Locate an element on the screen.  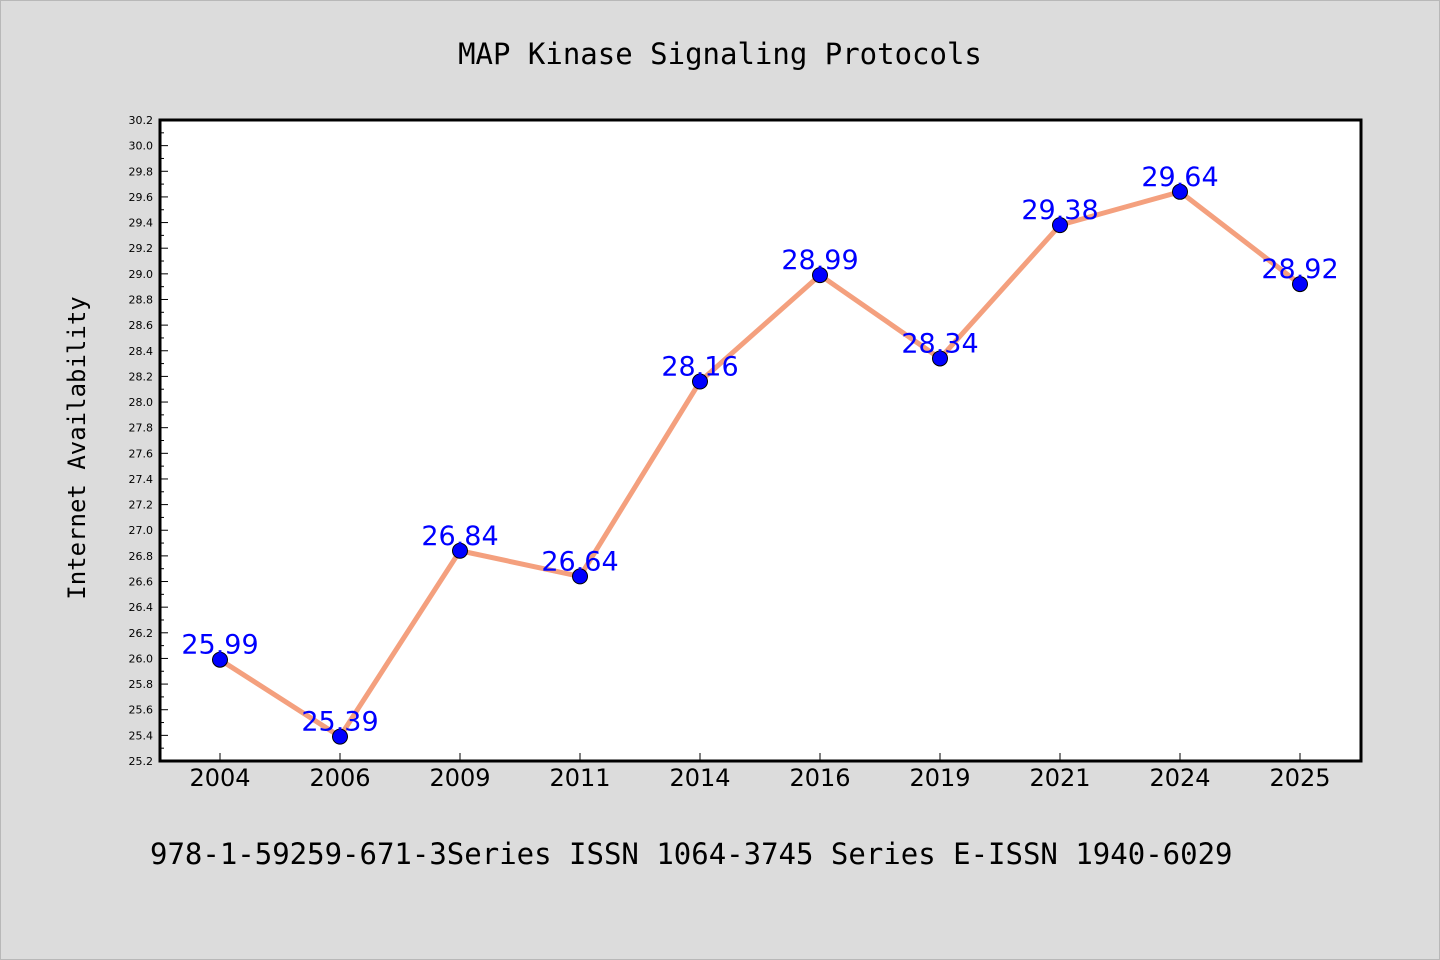
y-tick-label: 29.8 is located at coordinates (141, 171).